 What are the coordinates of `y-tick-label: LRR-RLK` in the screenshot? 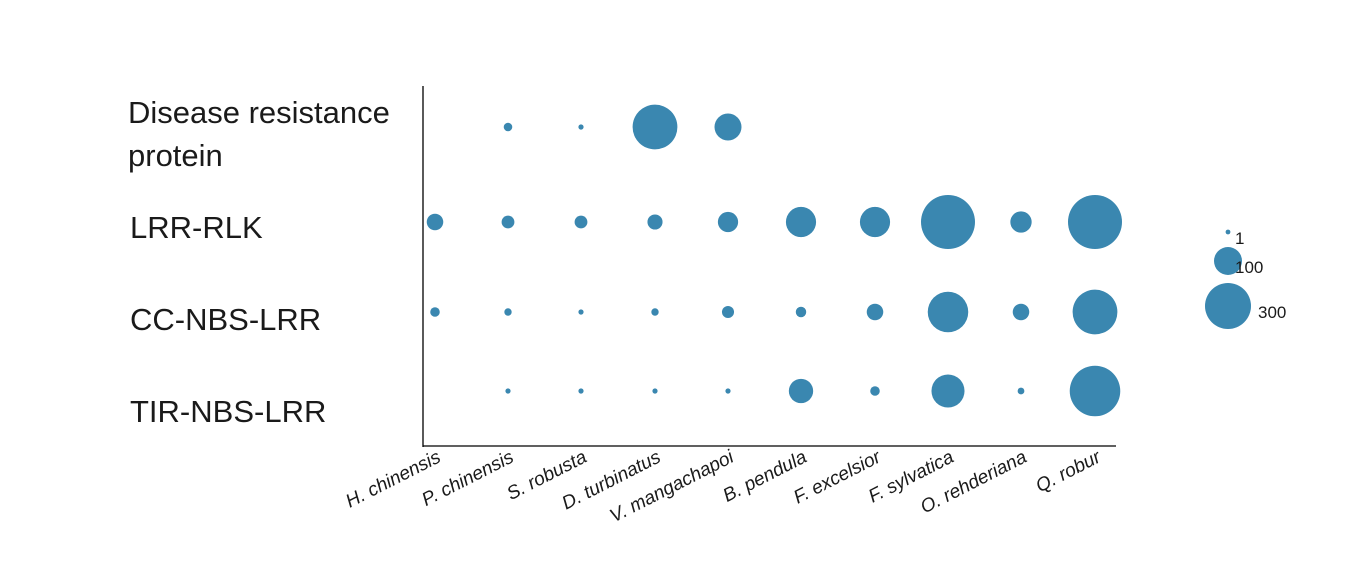 It's located at (196, 227).